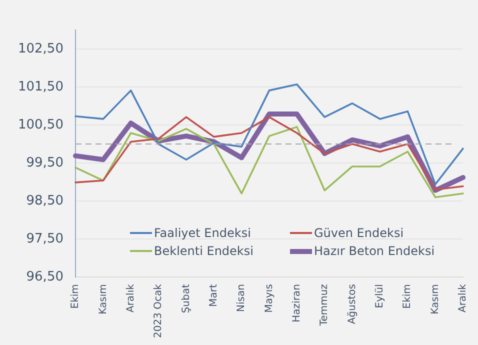 Image resolution: width=478 pixels, height=345 pixels. What do you see at coordinates (352, 304) in the screenshot?
I see `x-tick-label: Ağustos` at bounding box center [352, 304].